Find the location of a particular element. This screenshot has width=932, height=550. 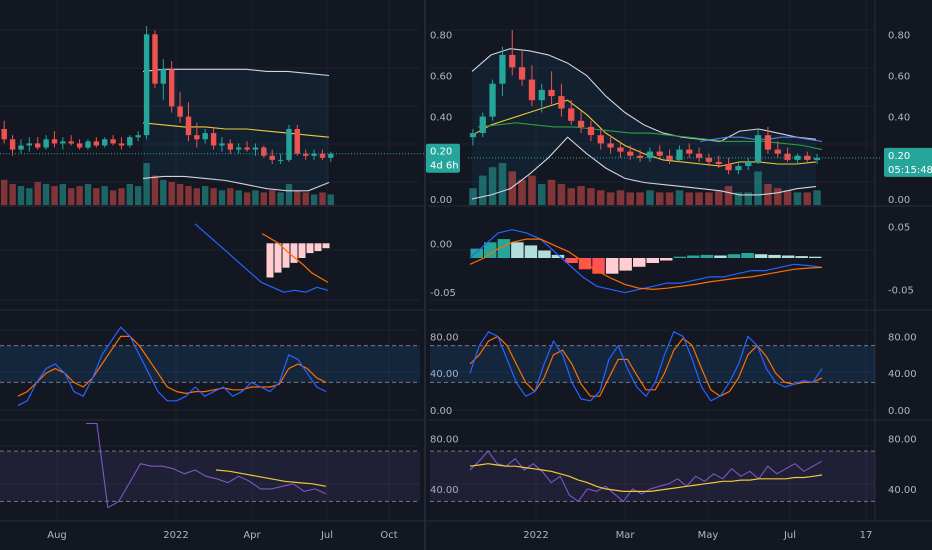

time-axis-label: Aug is located at coordinates (57, 535).